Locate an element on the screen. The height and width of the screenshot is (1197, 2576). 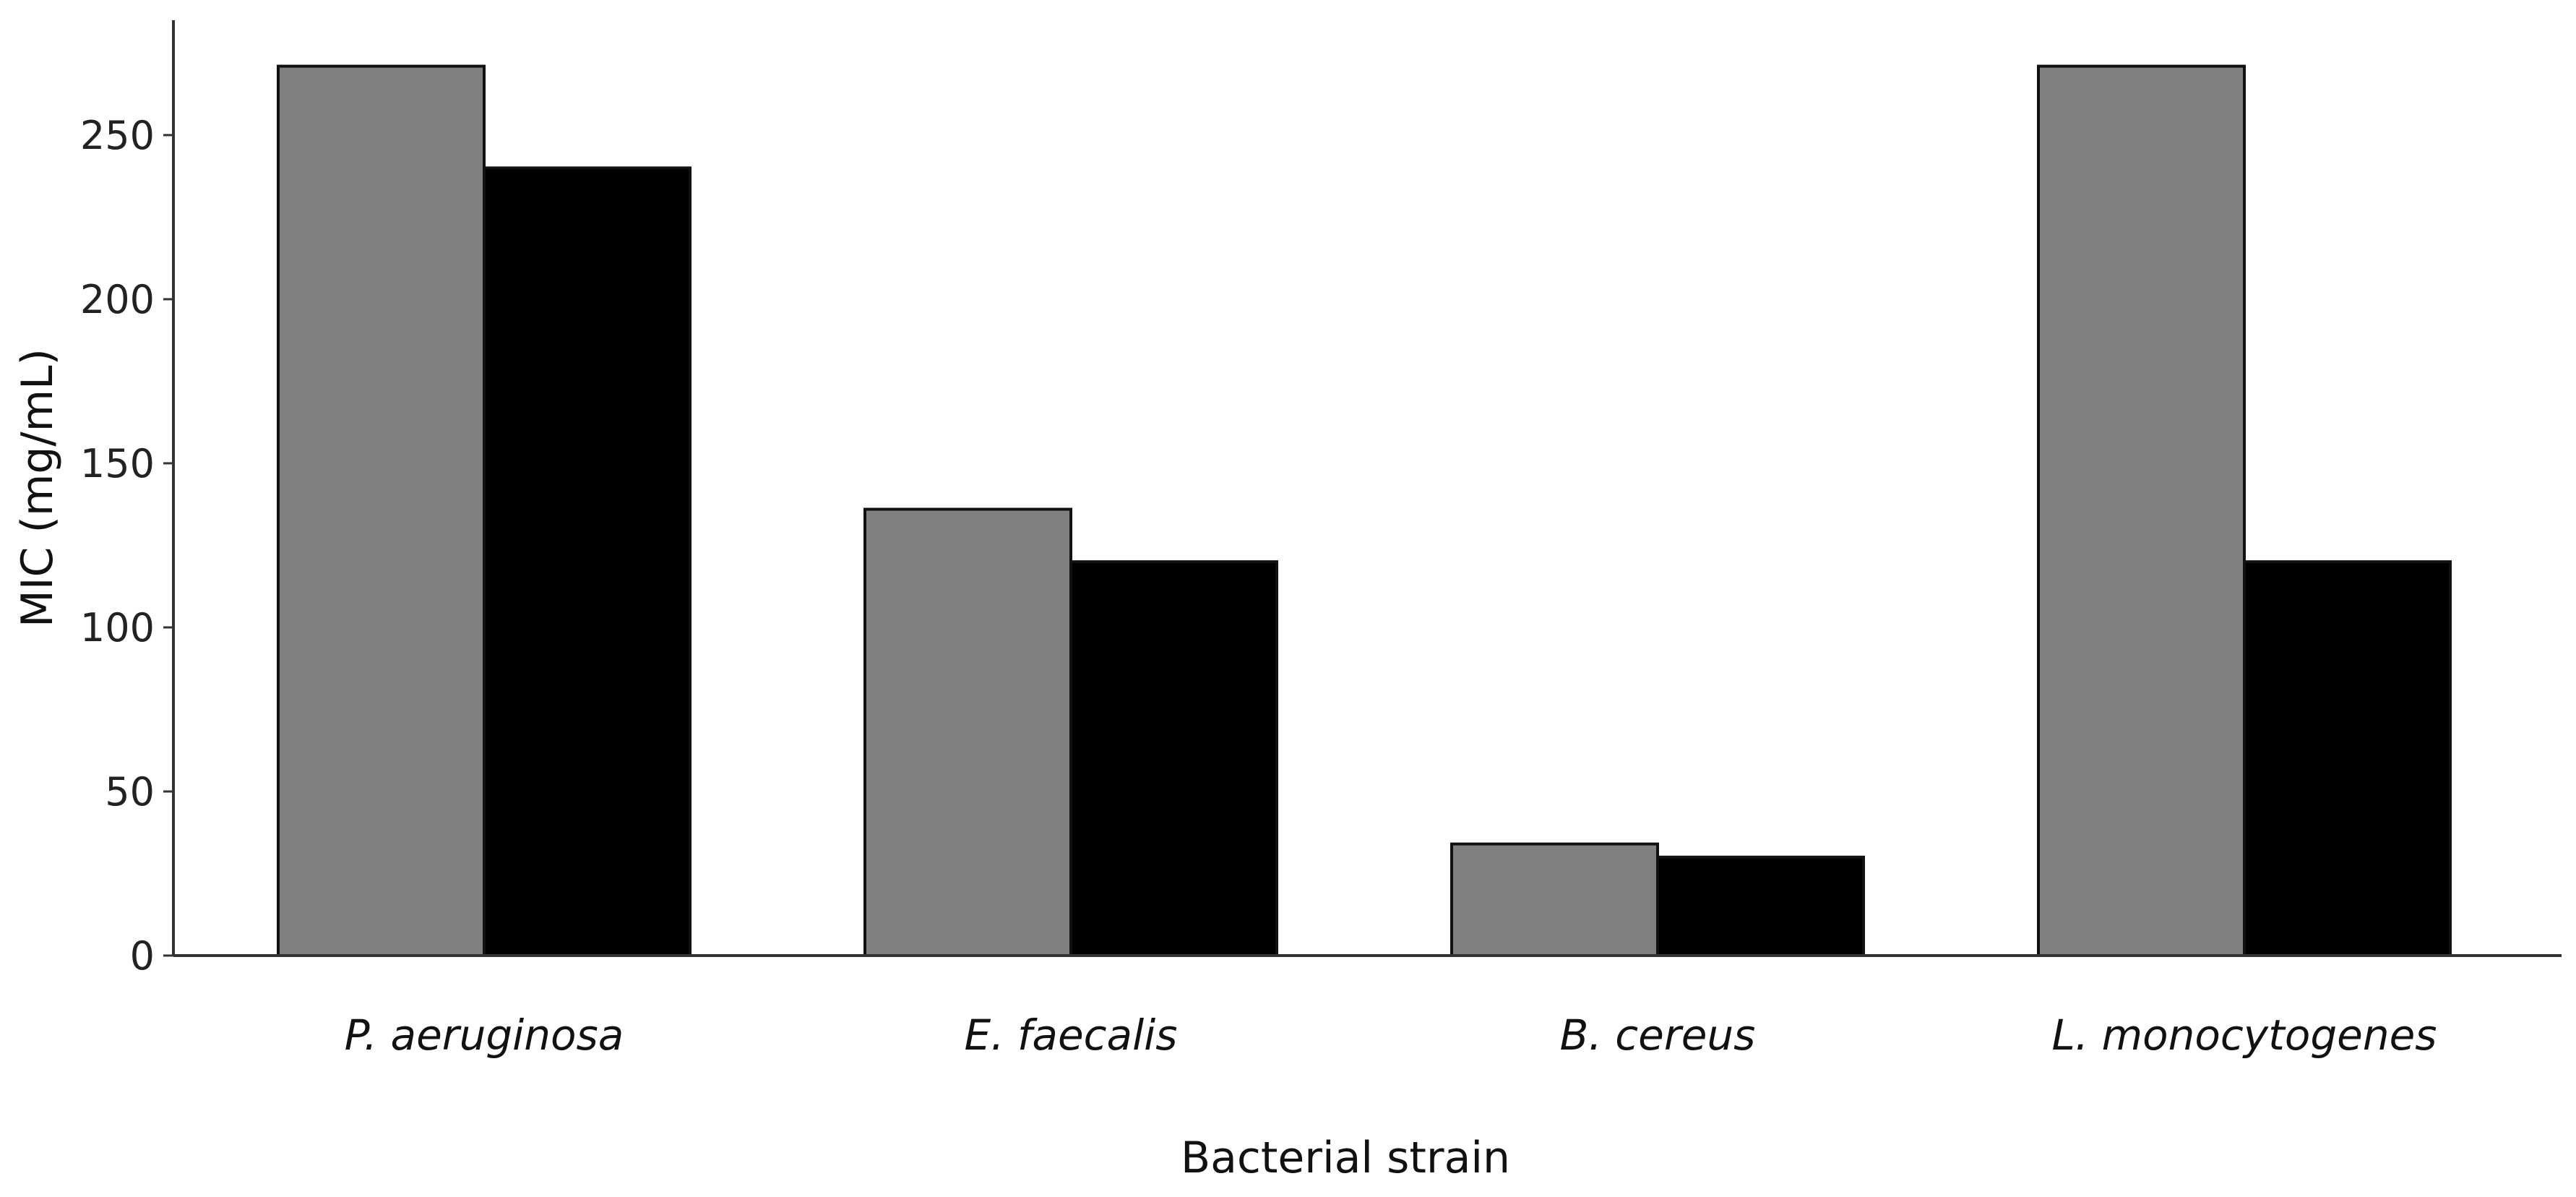
y-tick-label: 250 is located at coordinates (117, 135).